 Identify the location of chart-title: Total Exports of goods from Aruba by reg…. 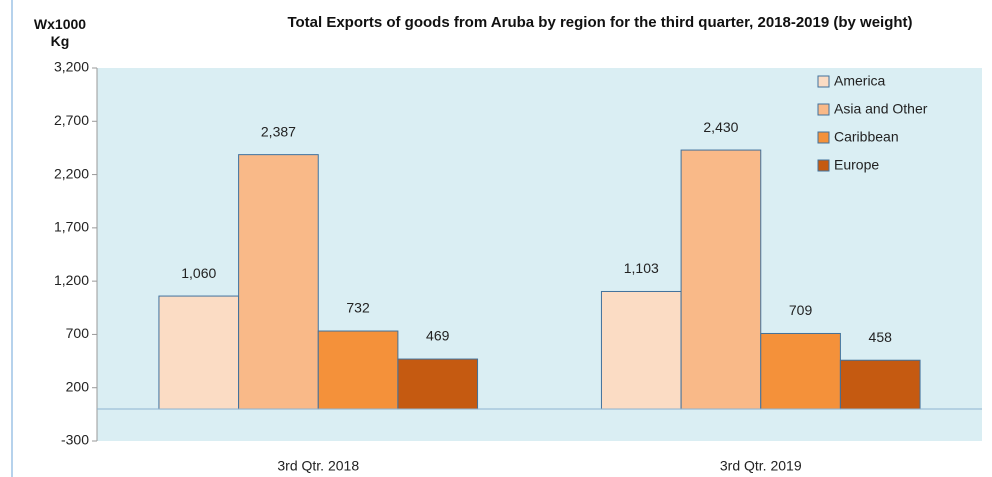
(600, 22).